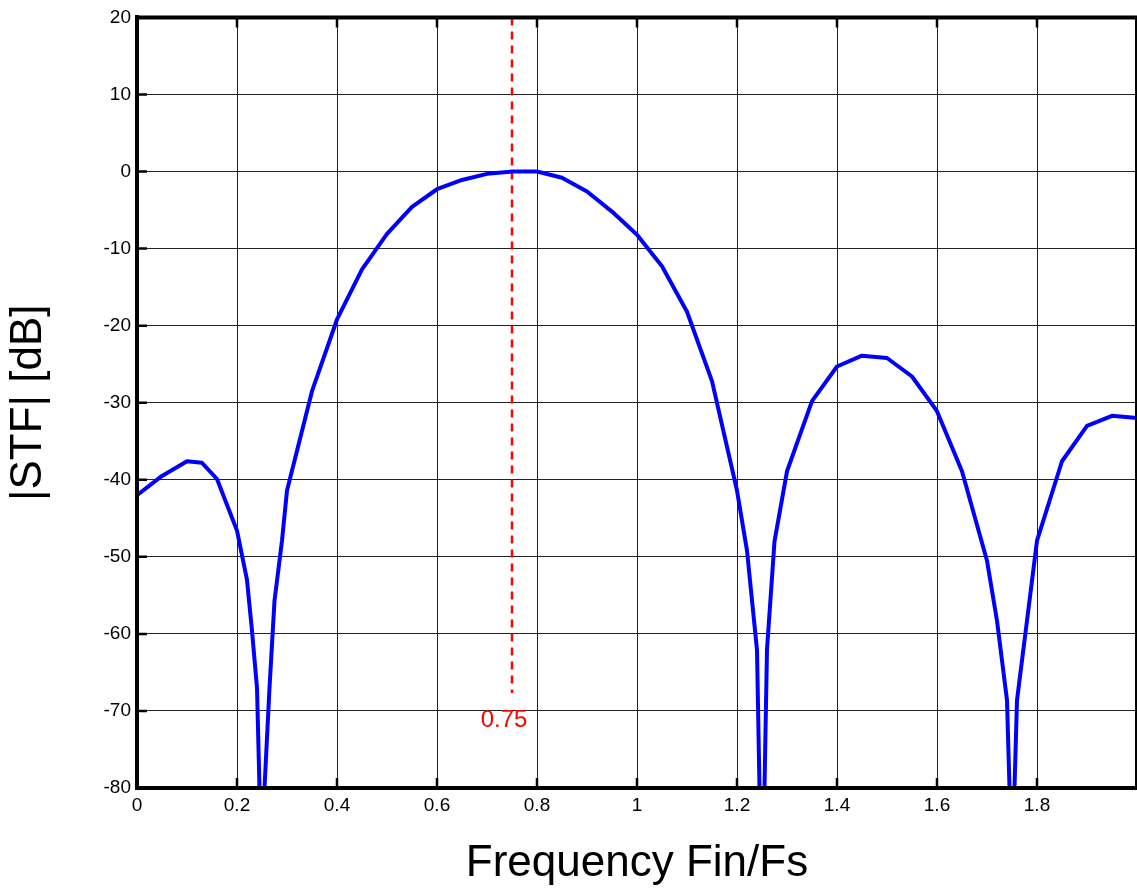 The height and width of the screenshot is (890, 1137). What do you see at coordinates (125, 170) in the screenshot?
I see `y-tick-label: 0` at bounding box center [125, 170].